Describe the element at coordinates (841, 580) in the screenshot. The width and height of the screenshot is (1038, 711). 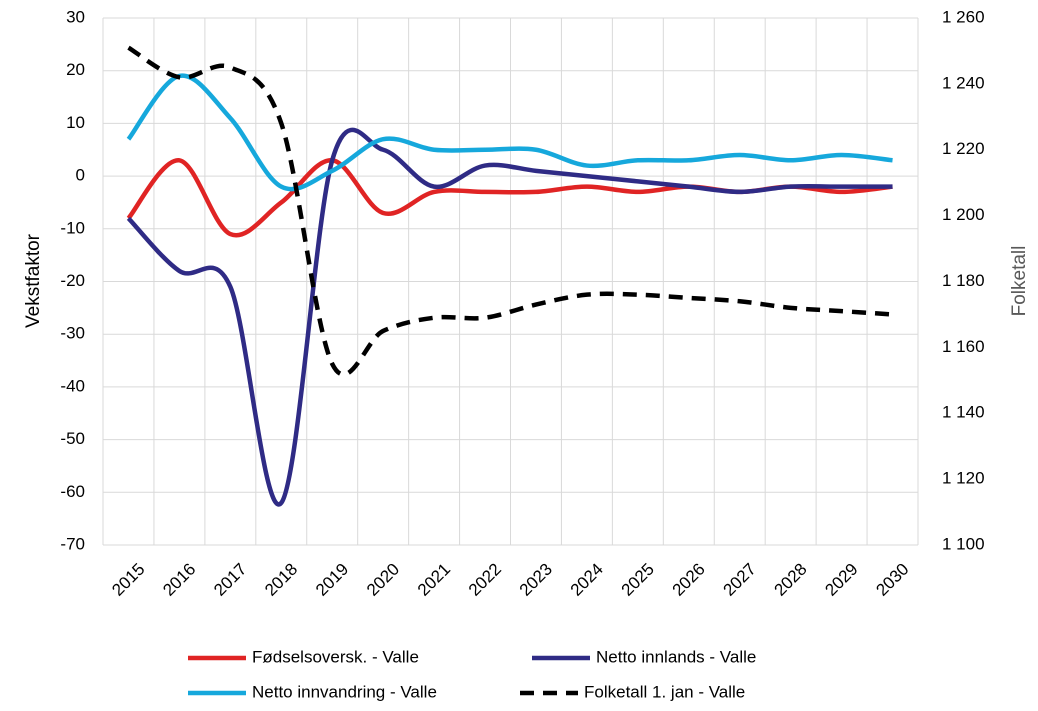
I see `x-tick-label: 2029` at that location.